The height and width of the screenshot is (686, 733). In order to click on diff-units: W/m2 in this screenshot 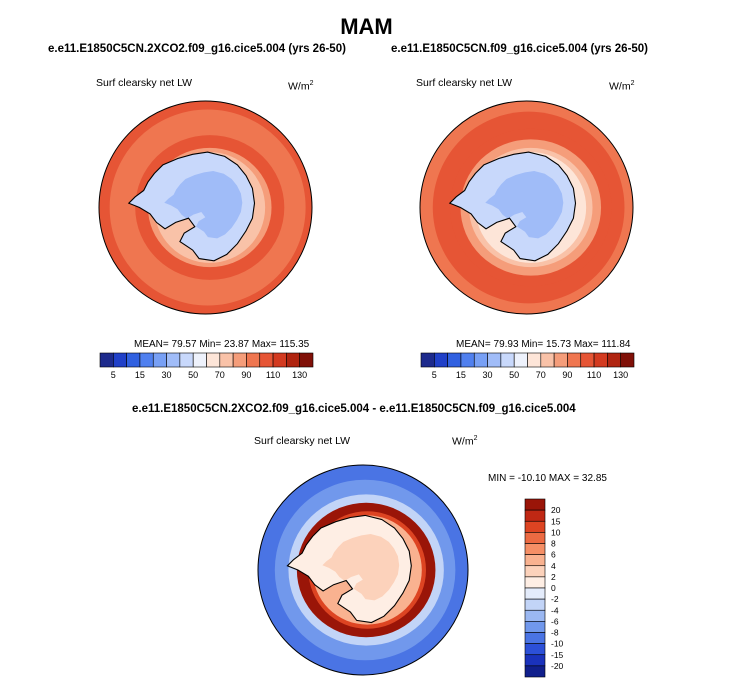, I will do `click(465, 441)`.